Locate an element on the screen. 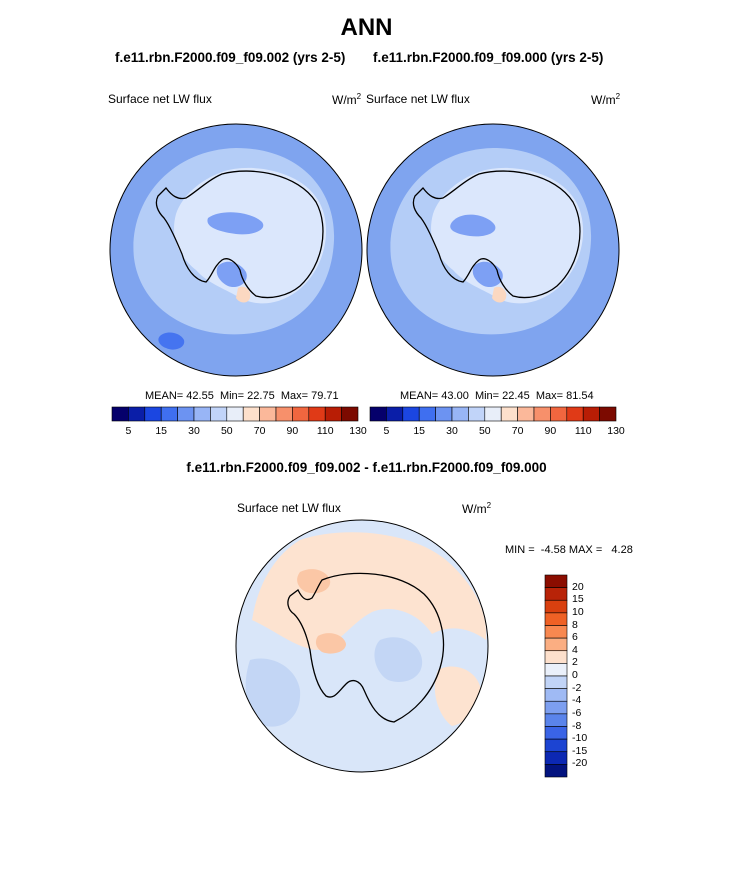 The height and width of the screenshot is (882, 733). colorbar-tick-label: -2 is located at coordinates (577, 687).